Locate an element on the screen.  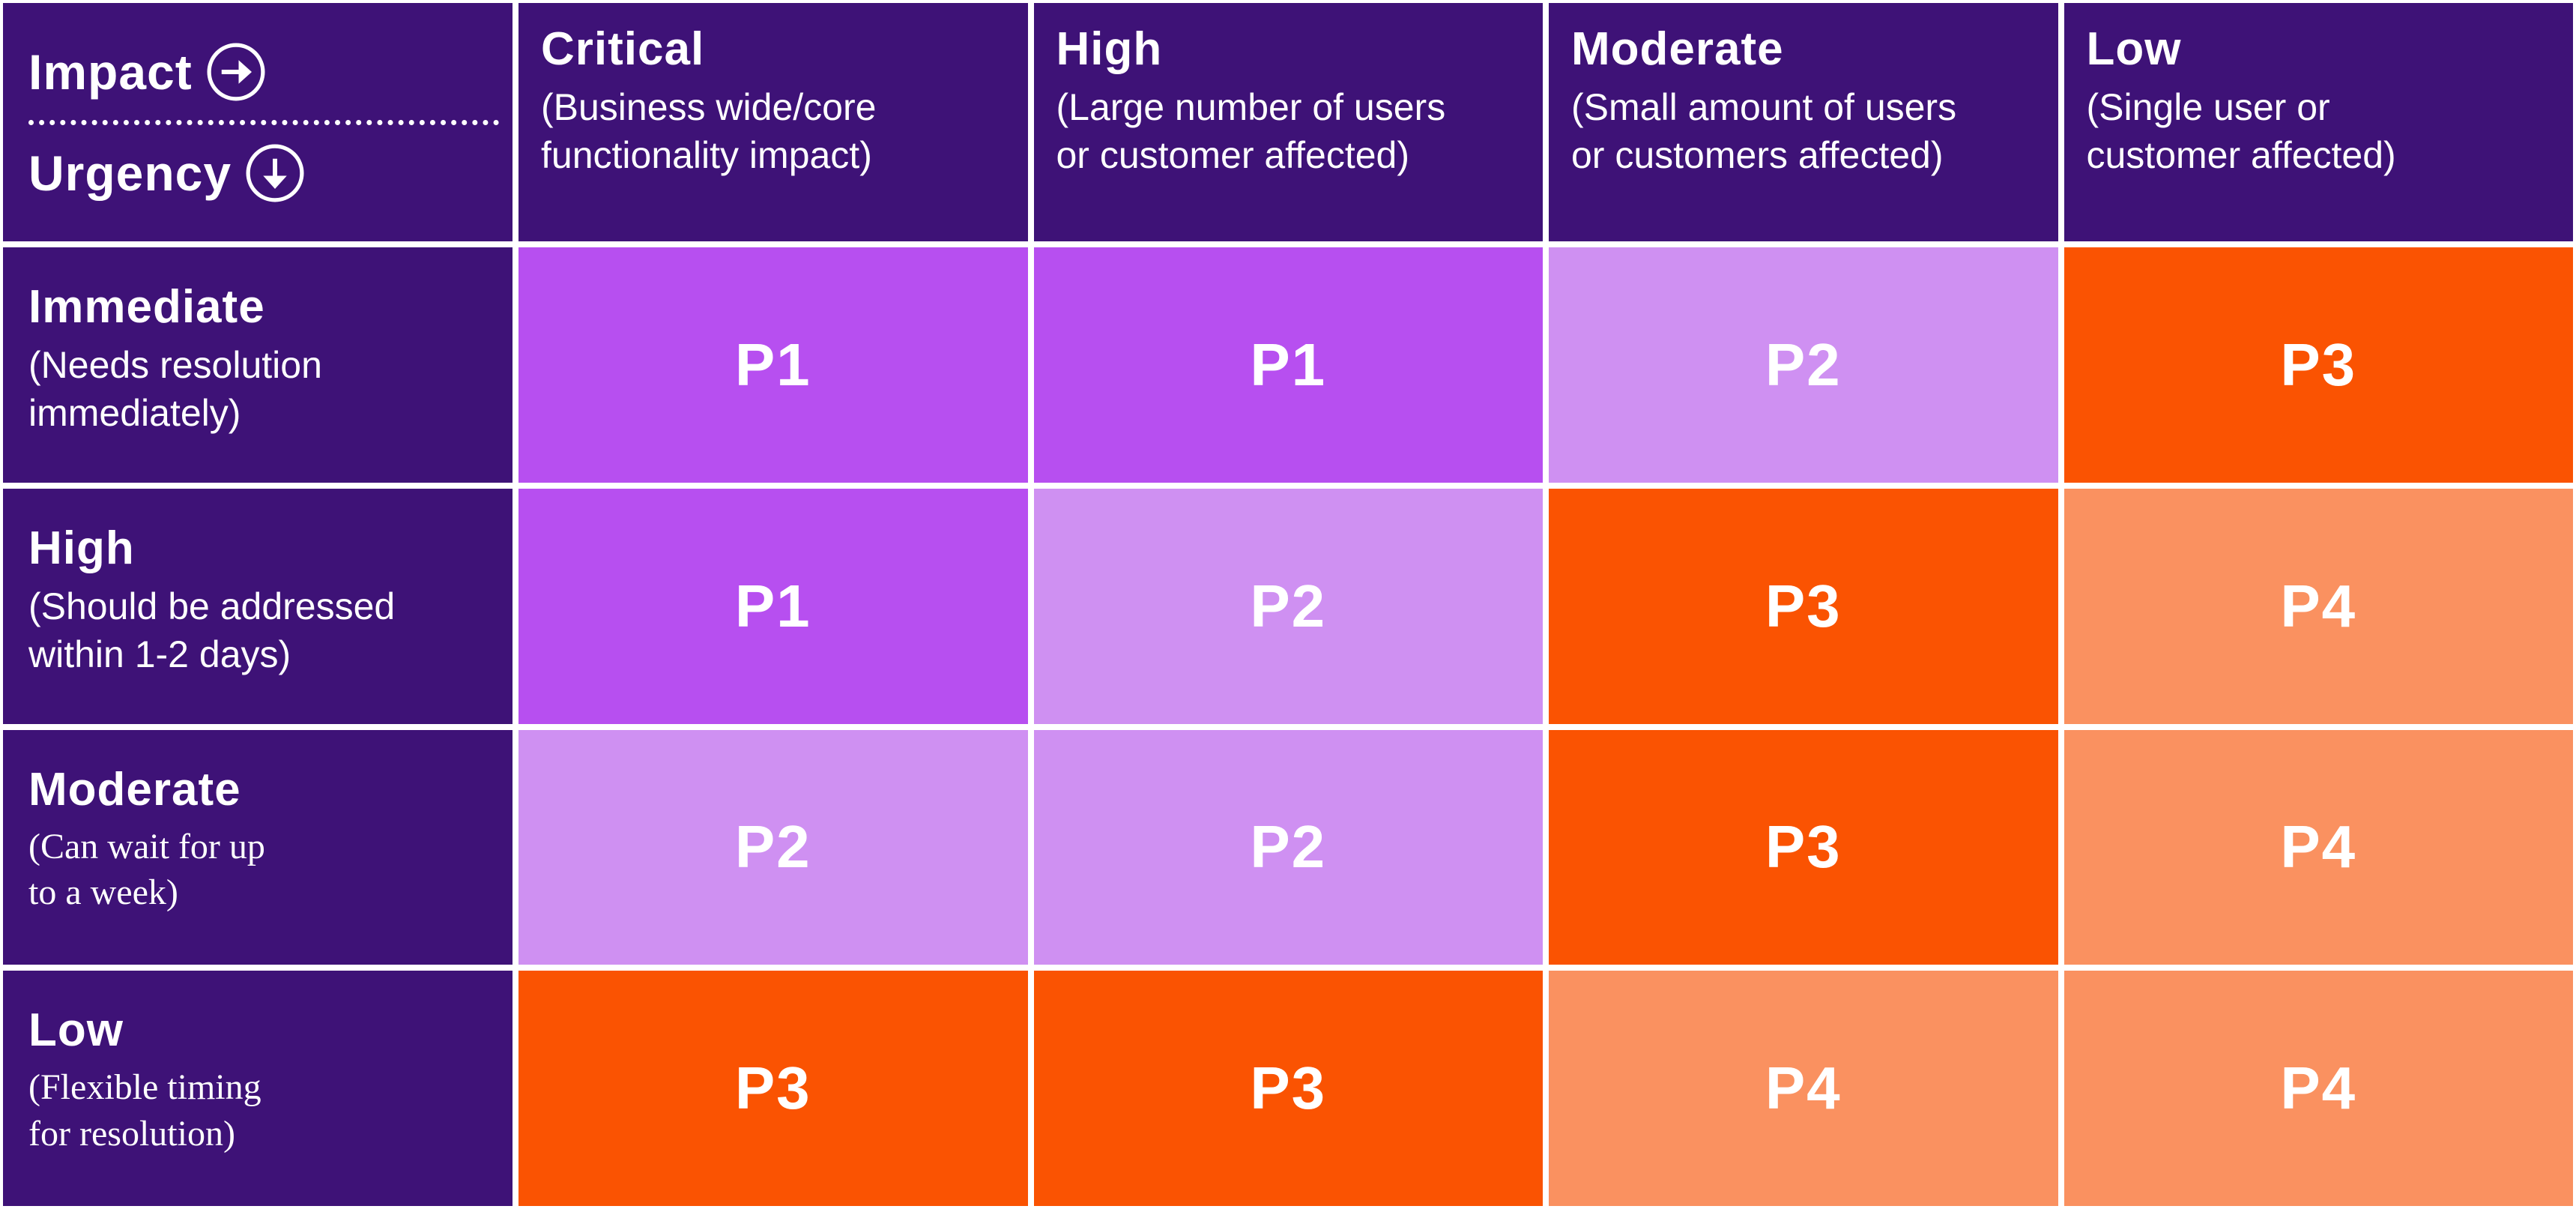
impact-label: Impact is located at coordinates (110, 71).